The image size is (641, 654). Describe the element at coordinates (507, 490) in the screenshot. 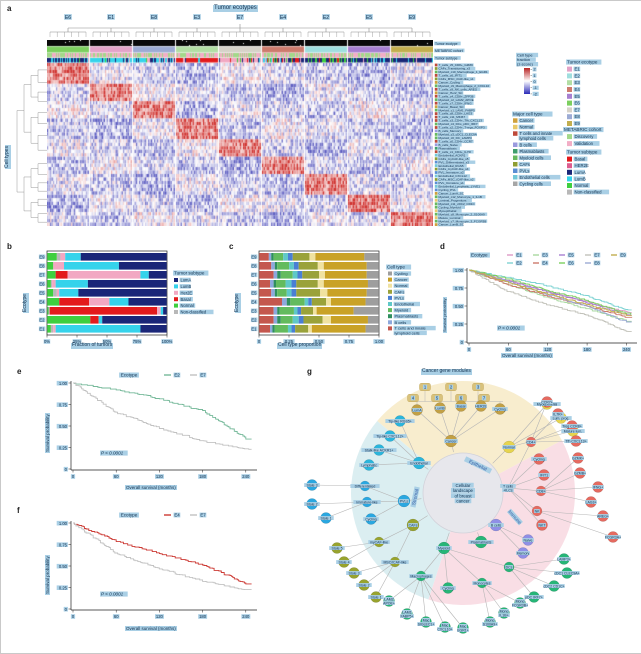

I see `svg-text: +ILCs` at that location.